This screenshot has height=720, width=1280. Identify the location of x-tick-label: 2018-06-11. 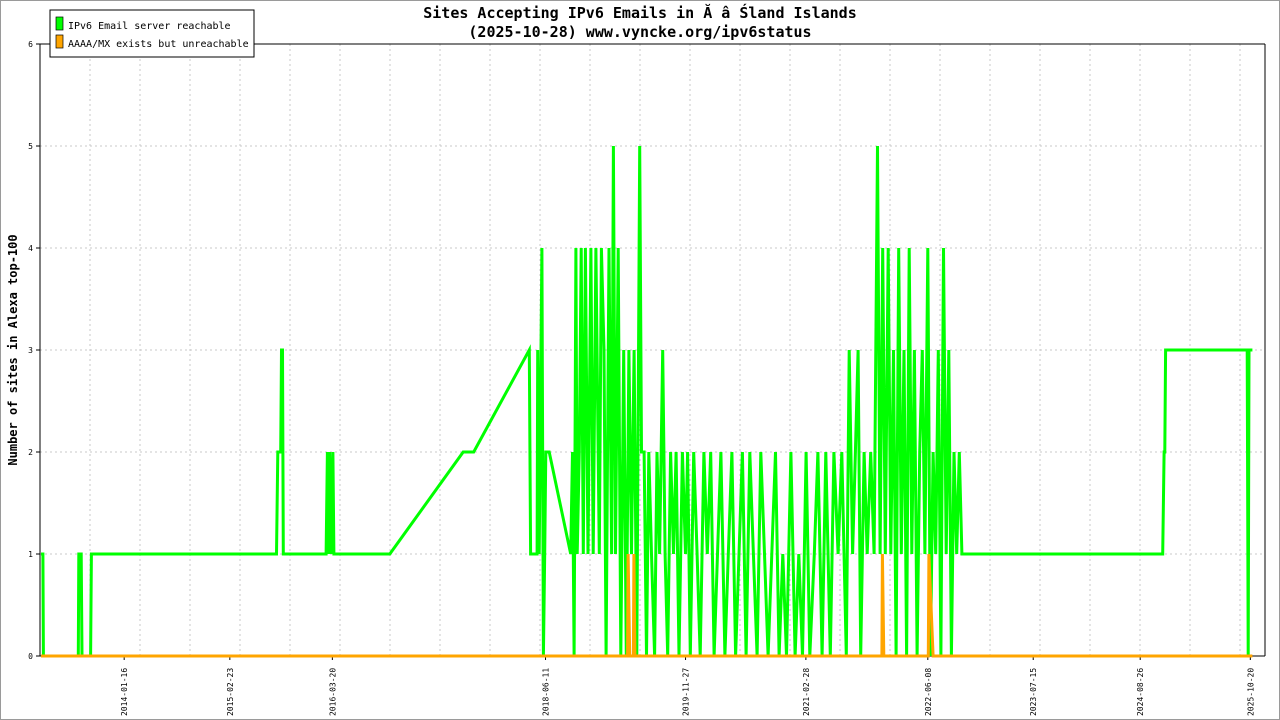
(546, 692).